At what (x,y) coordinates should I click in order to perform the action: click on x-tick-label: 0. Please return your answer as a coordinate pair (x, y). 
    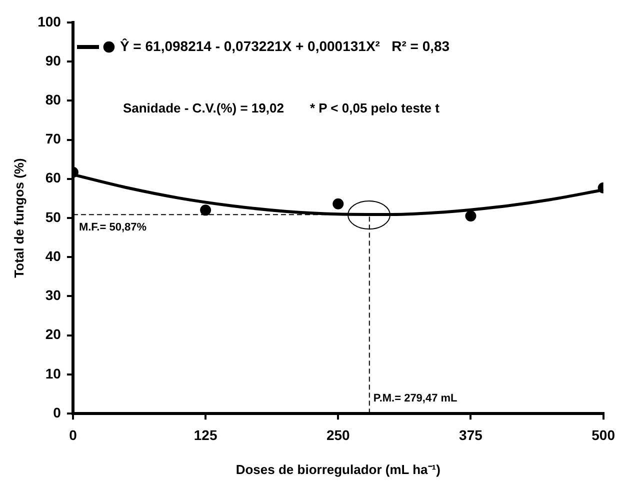
    Looking at the image, I should click on (73, 434).